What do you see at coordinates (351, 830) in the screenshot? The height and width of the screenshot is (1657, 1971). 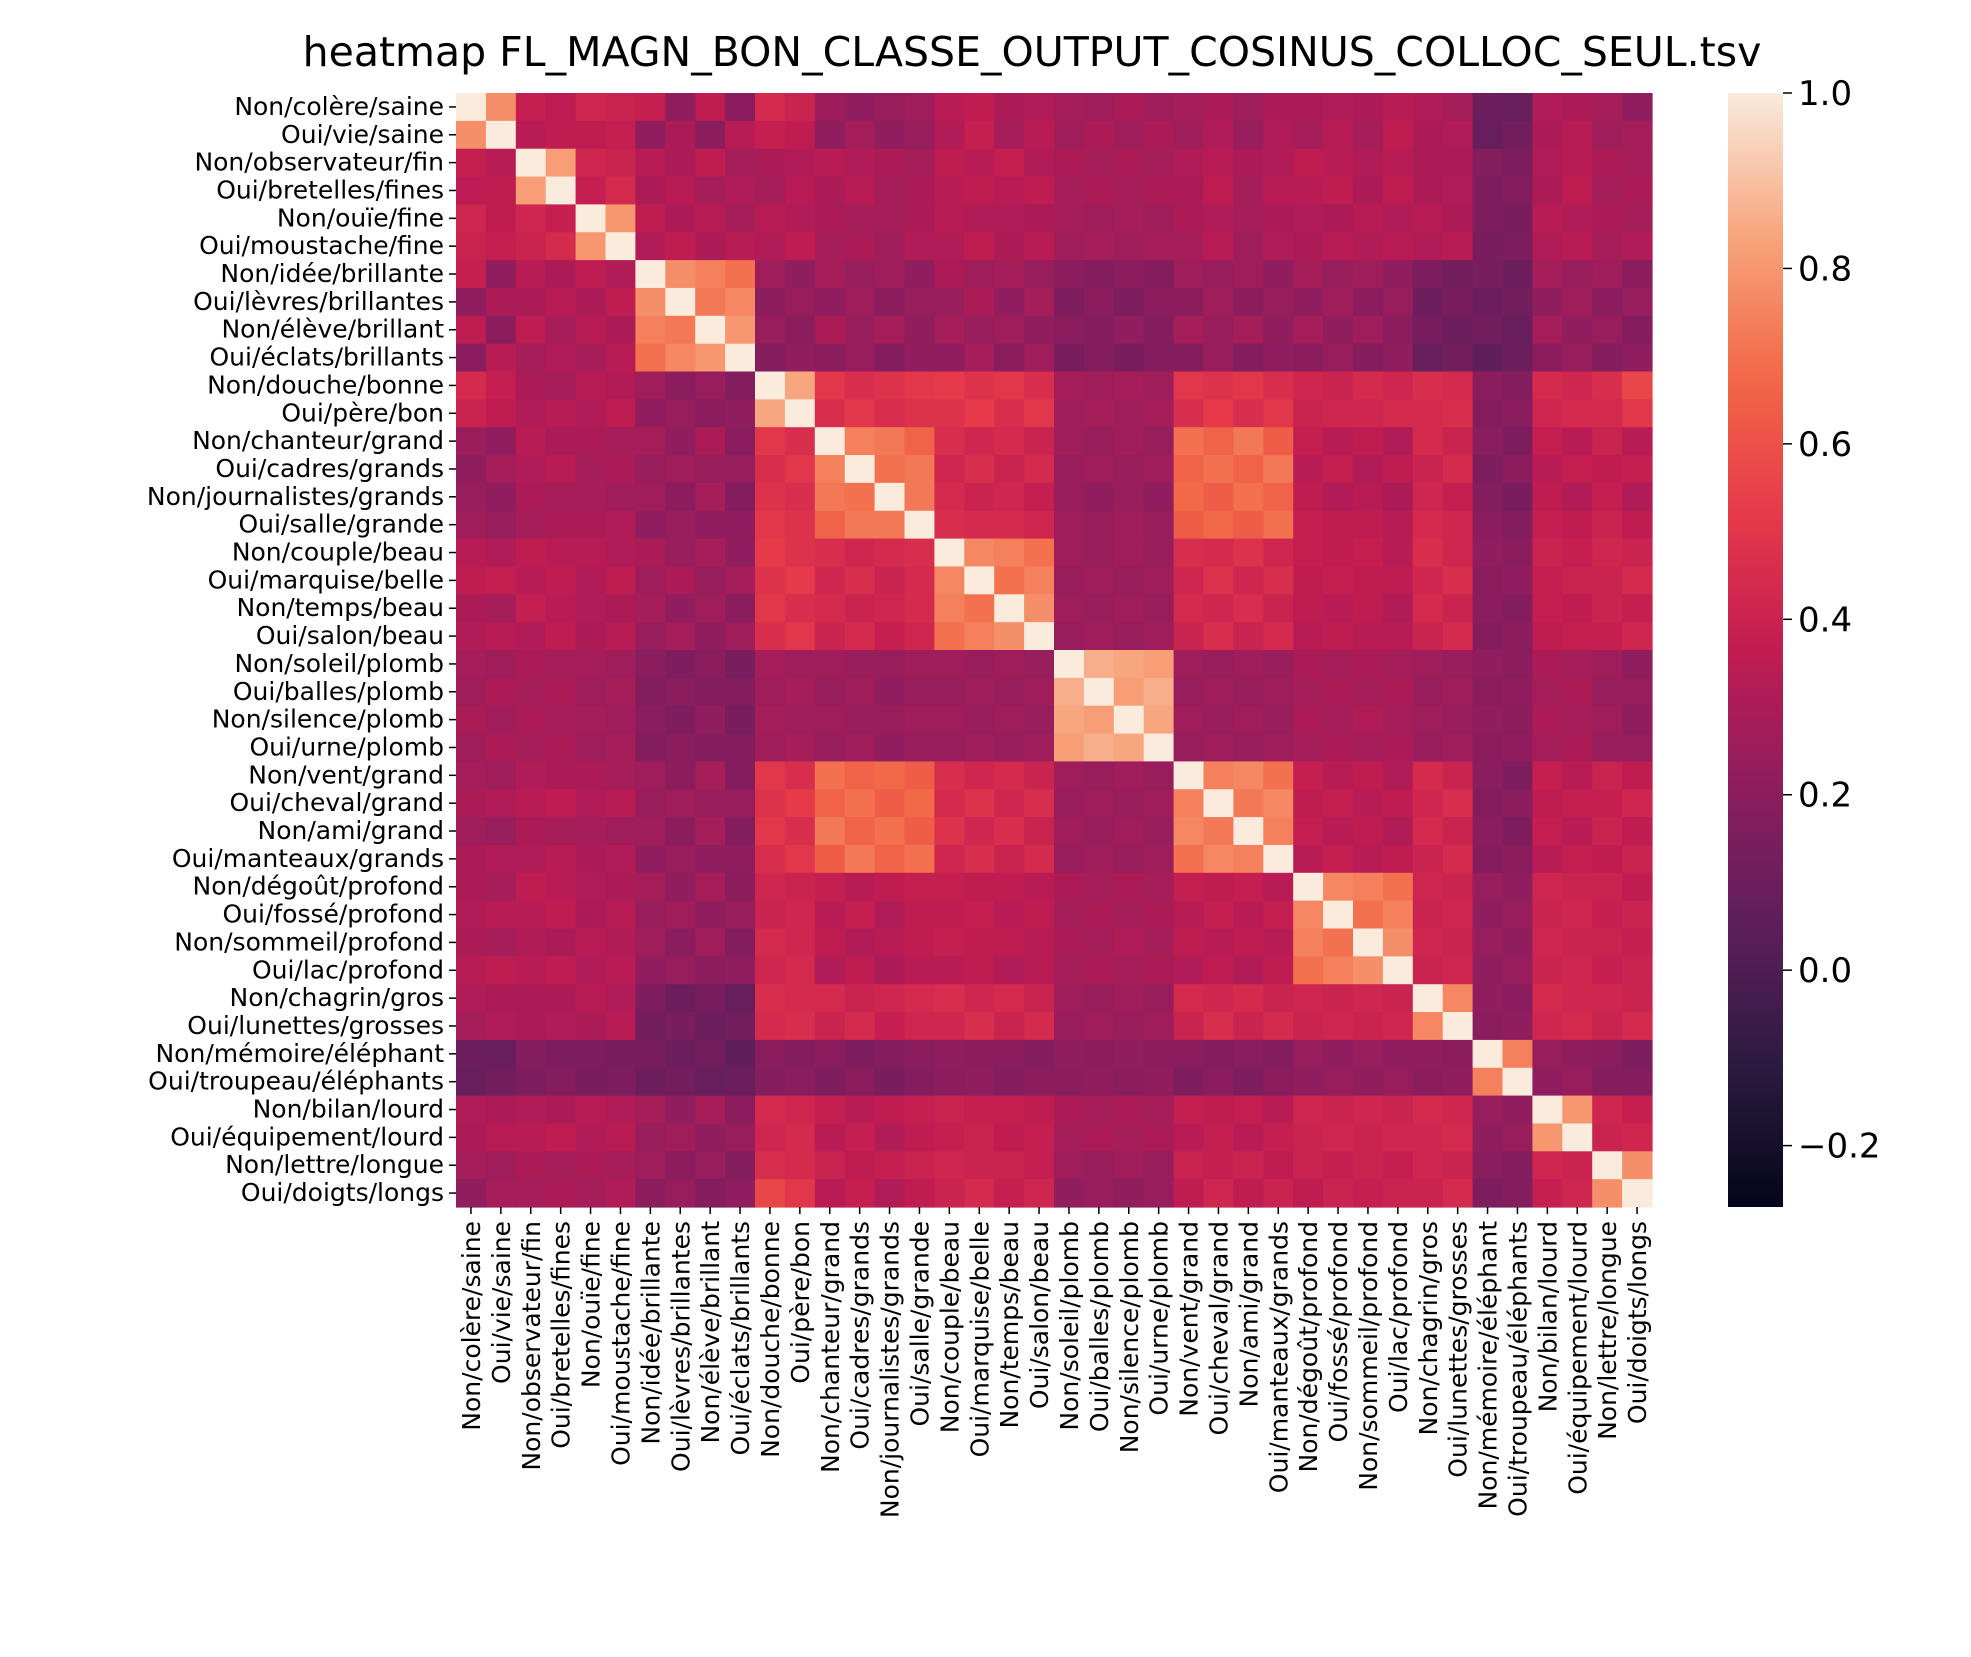 I see `y-tick-label: Non/ami/grand` at bounding box center [351, 830].